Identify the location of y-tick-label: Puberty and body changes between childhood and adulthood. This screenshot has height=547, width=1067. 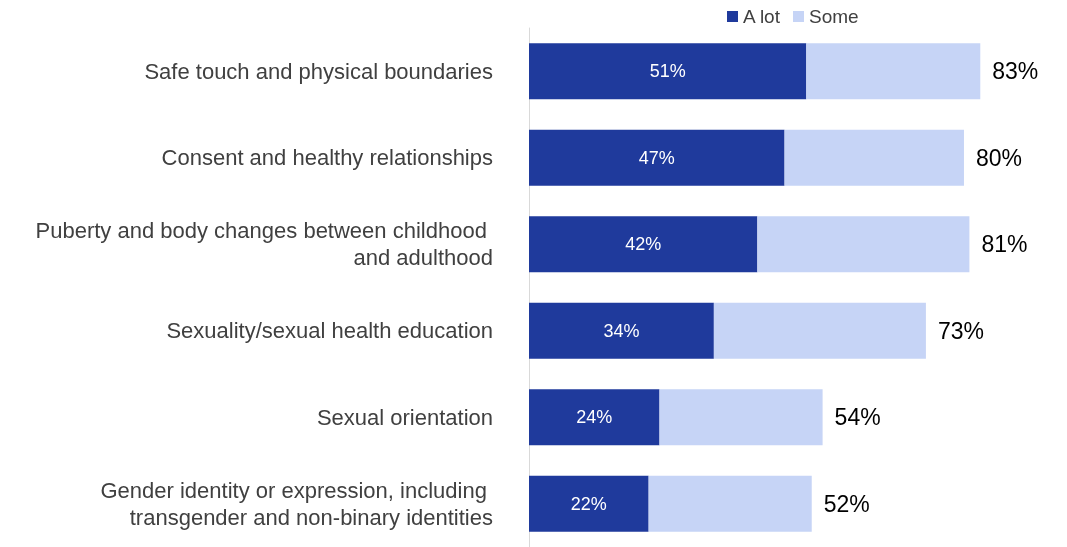
(264, 244).